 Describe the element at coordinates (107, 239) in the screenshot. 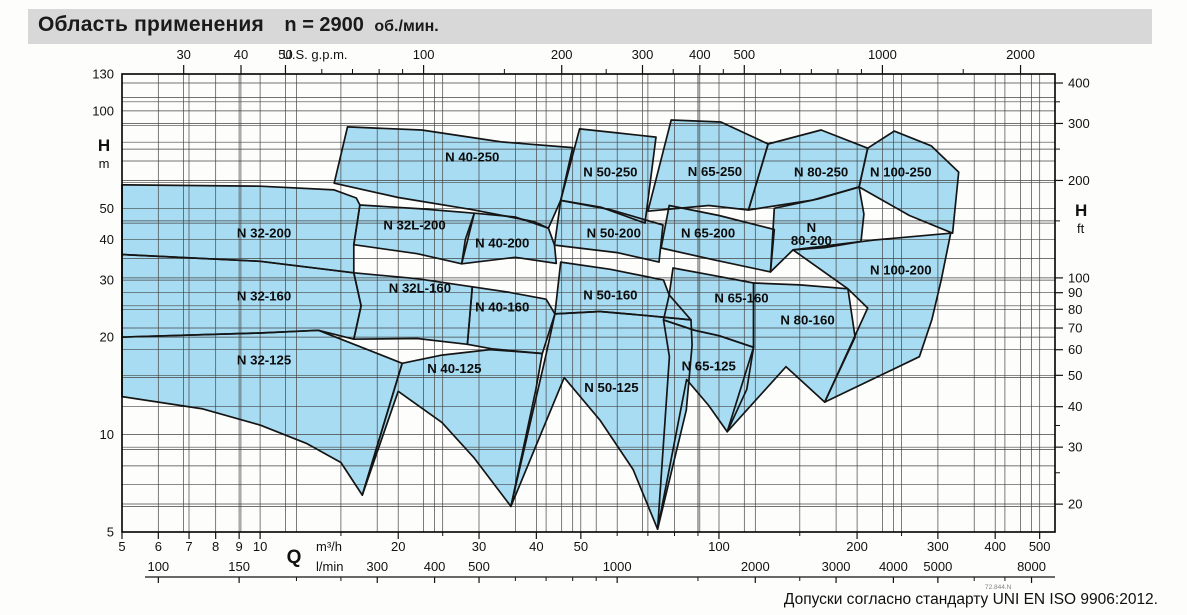

I see `tick-label-left-40: 40` at that location.